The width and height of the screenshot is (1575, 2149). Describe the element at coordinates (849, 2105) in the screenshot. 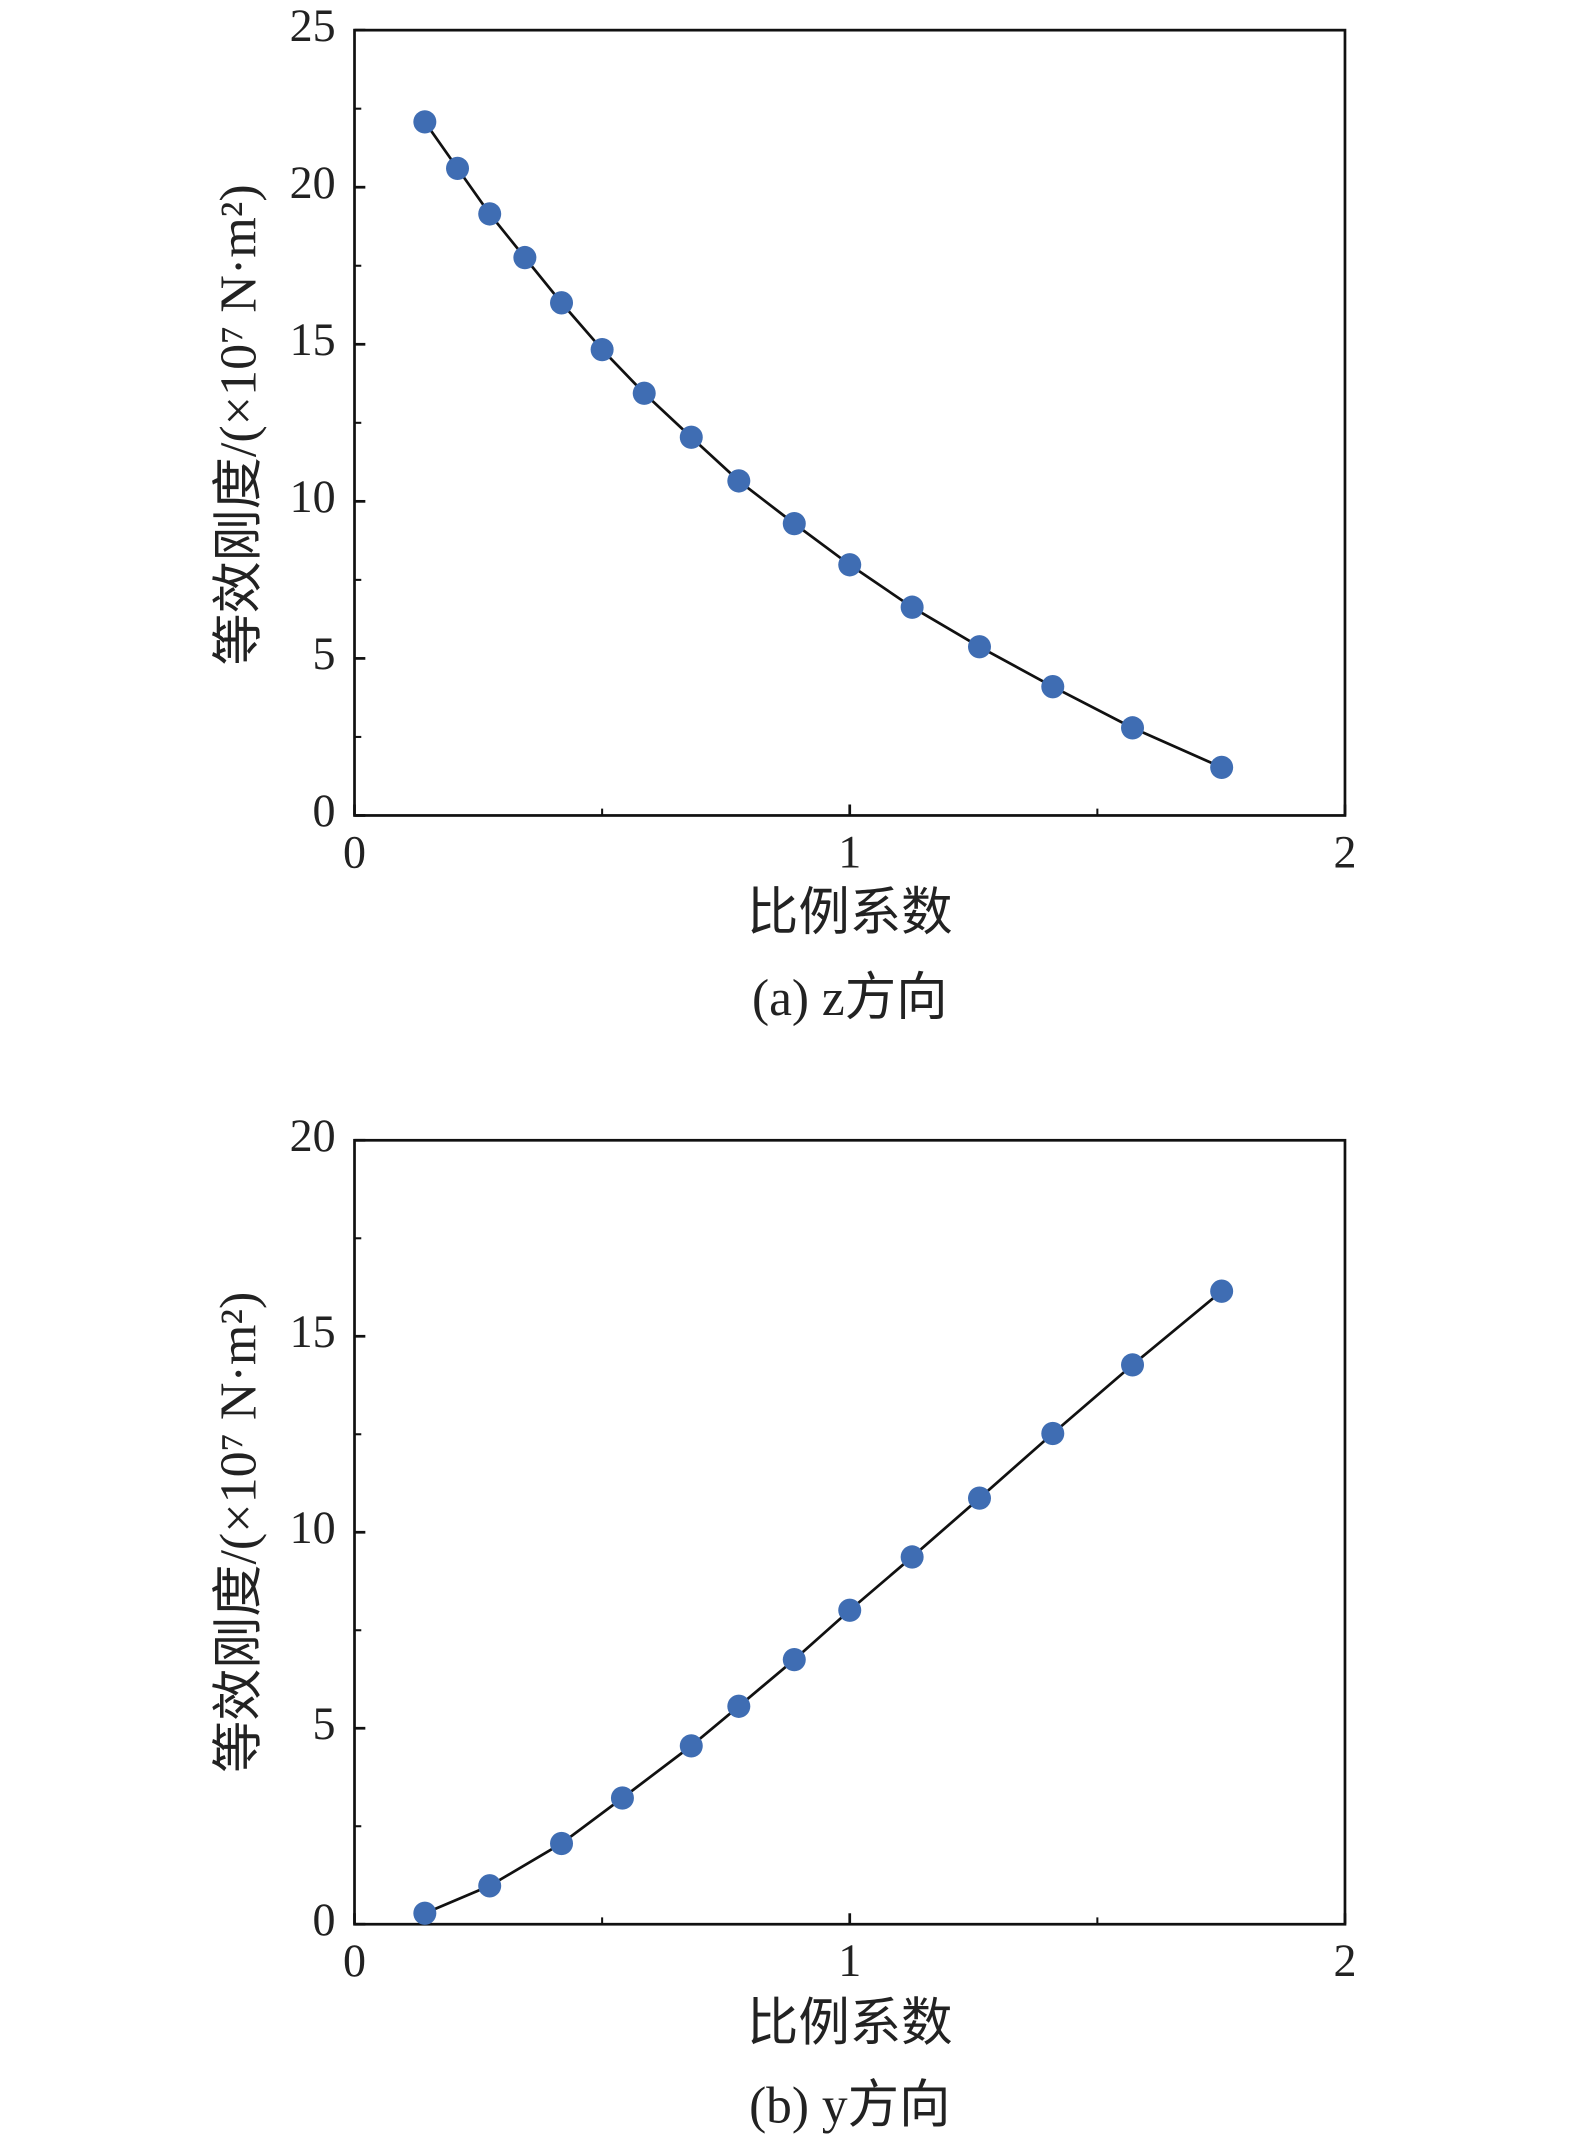

I see `caption: (b) y方向` at that location.